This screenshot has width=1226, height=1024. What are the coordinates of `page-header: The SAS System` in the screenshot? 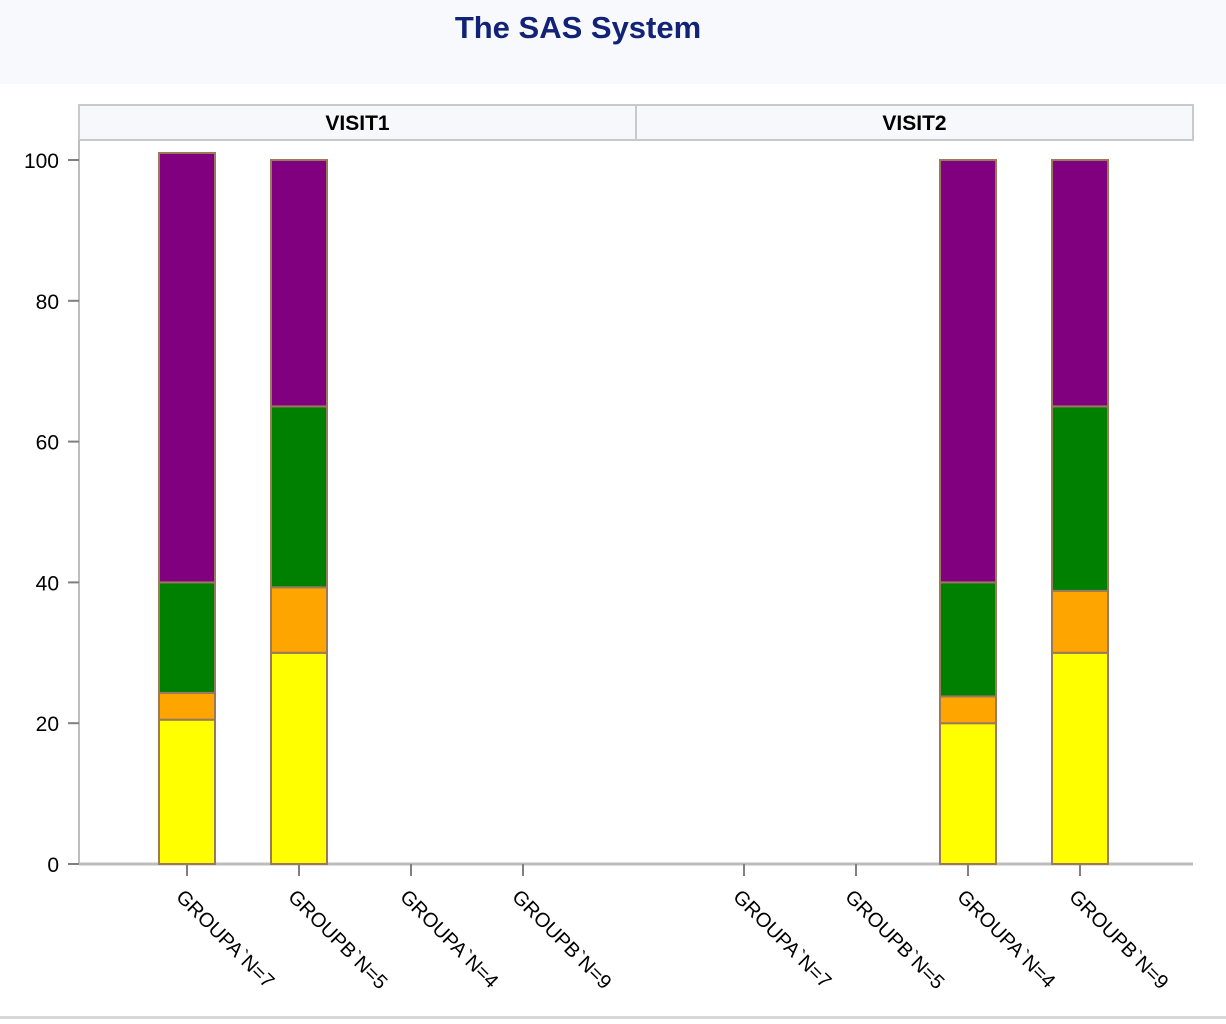 It's located at (613, 42).